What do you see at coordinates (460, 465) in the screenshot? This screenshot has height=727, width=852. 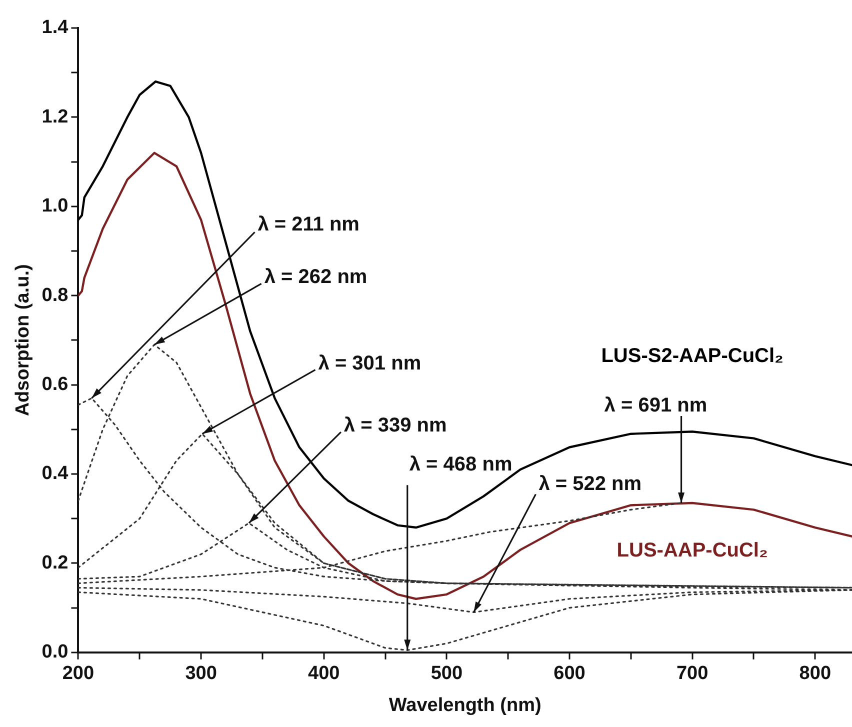 I see `annotation: λ = 468 nm` at bounding box center [460, 465].